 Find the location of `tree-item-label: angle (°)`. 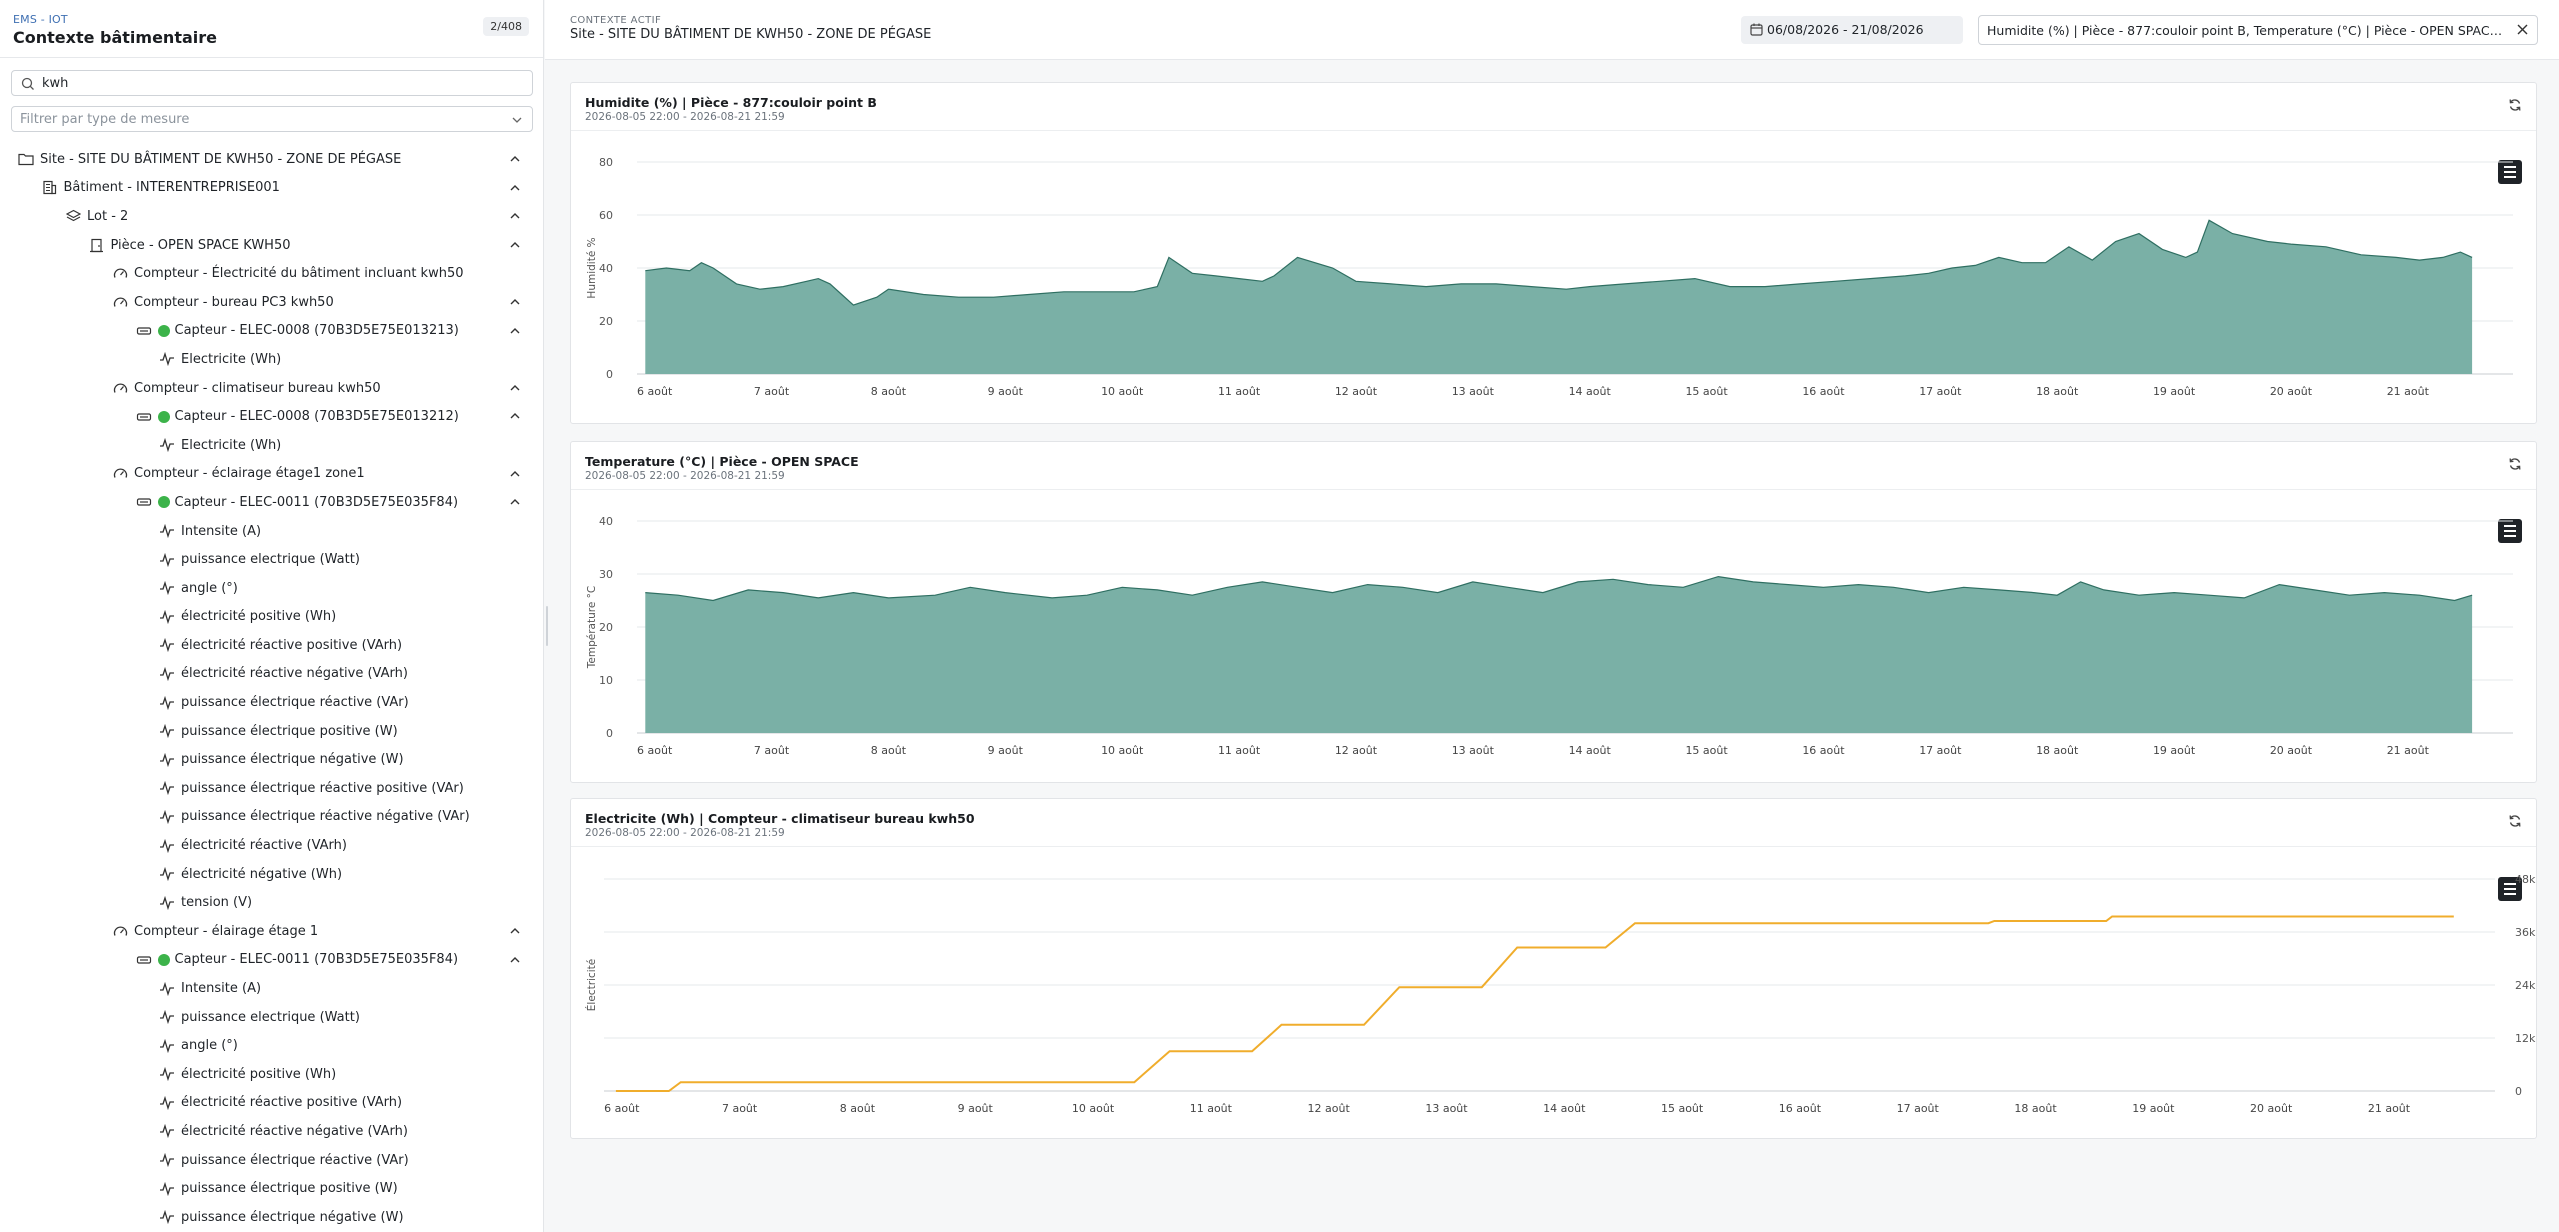

tree-item-label: angle (°) is located at coordinates (209, 1046).